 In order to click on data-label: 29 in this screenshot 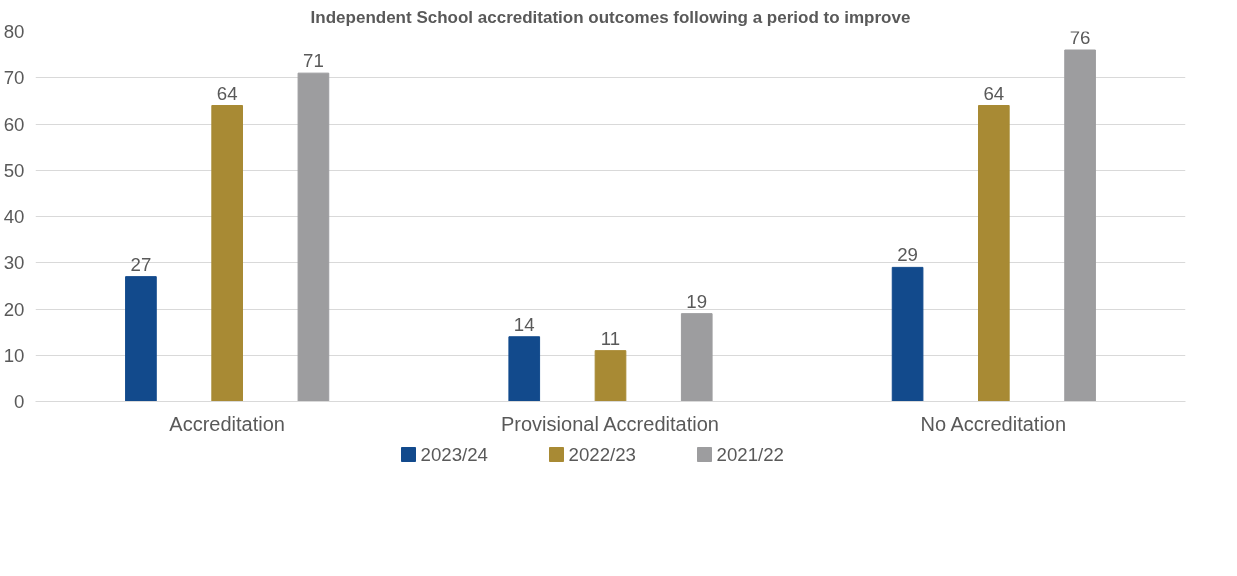, I will do `click(907, 255)`.